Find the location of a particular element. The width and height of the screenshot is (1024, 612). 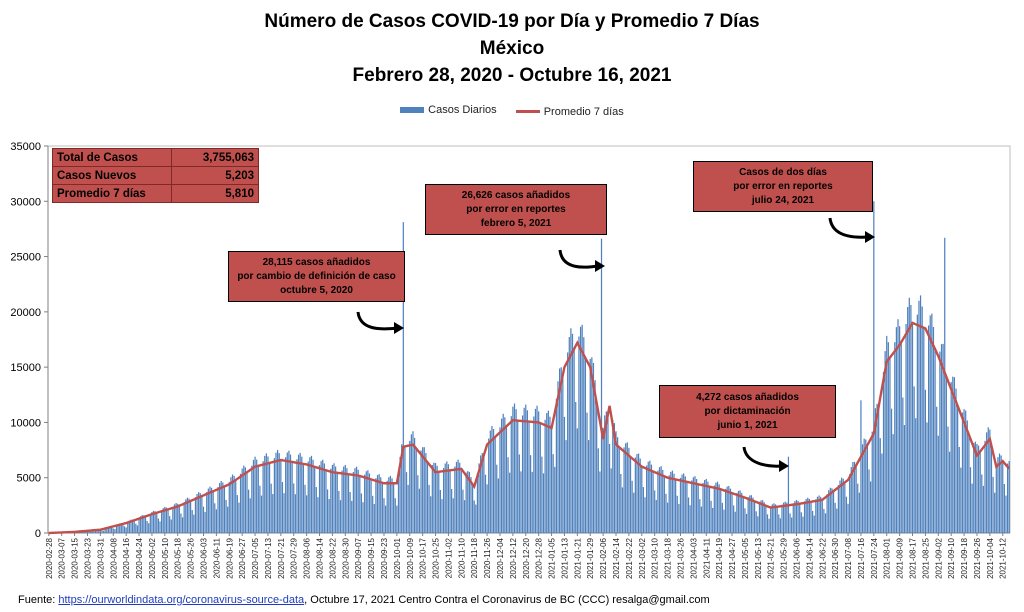

callout-jun-2021-line1: 4,272 casos añadidos is located at coordinates (747, 397).